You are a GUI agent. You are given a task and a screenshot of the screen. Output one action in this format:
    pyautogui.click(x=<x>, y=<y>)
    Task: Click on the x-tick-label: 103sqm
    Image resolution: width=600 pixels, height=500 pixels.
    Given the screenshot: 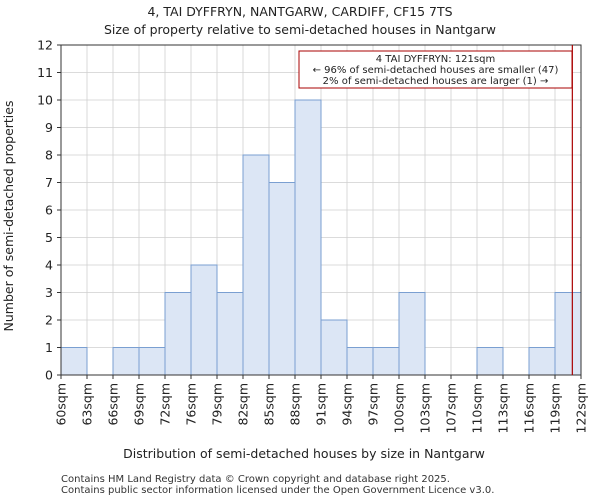 What is the action you would take?
    pyautogui.click(x=425, y=408)
    